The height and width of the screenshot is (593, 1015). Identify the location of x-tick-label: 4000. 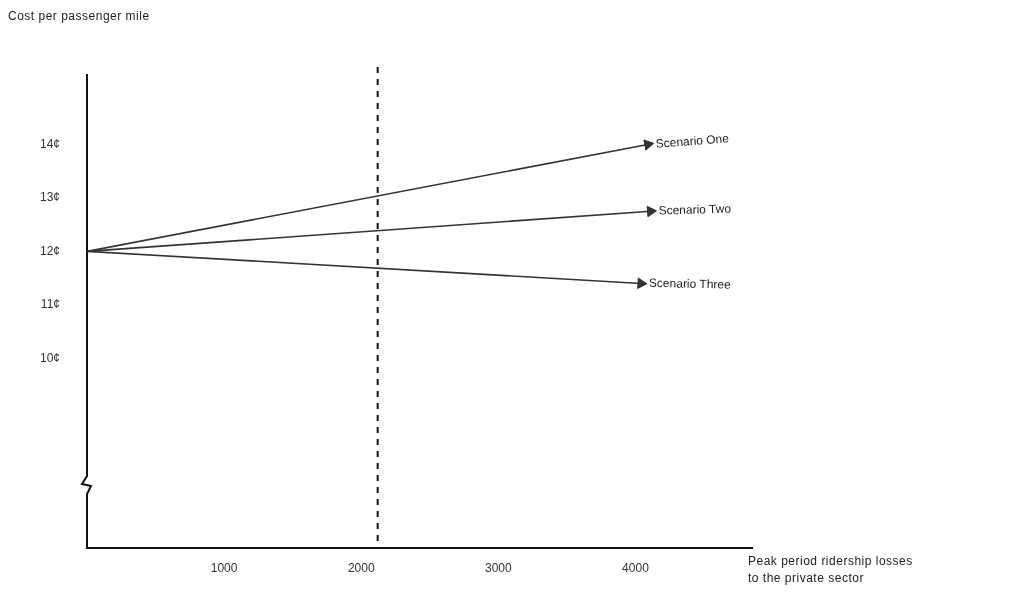
(636, 567).